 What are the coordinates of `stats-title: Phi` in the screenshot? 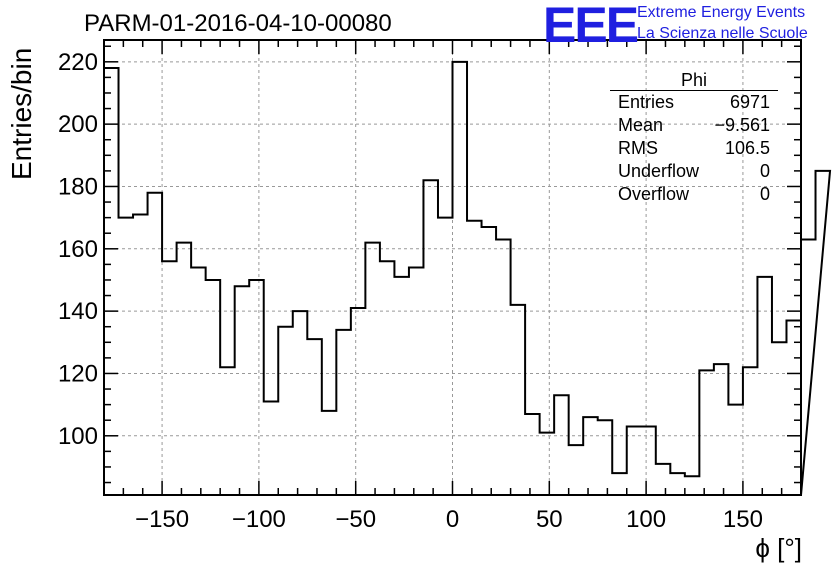 It's located at (694, 80).